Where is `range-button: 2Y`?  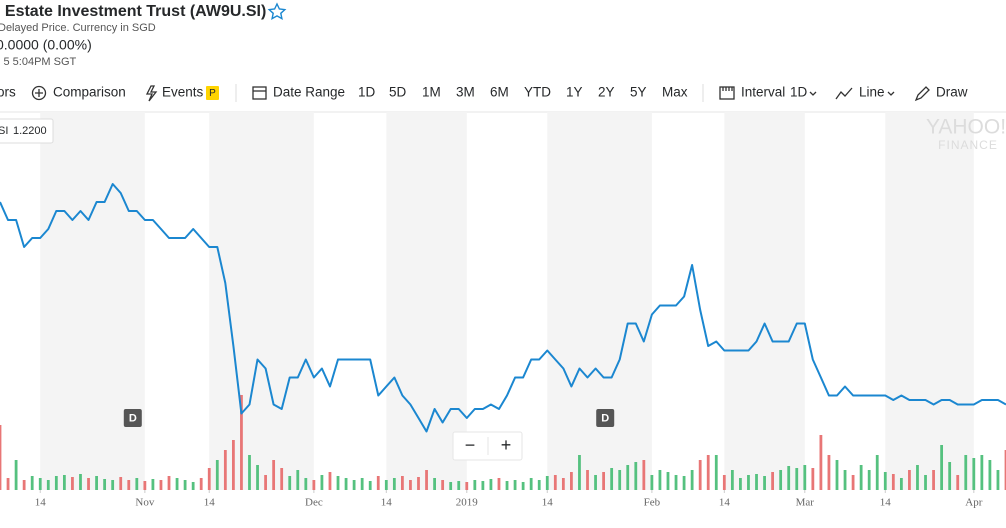 range-button: 2Y is located at coordinates (606, 92).